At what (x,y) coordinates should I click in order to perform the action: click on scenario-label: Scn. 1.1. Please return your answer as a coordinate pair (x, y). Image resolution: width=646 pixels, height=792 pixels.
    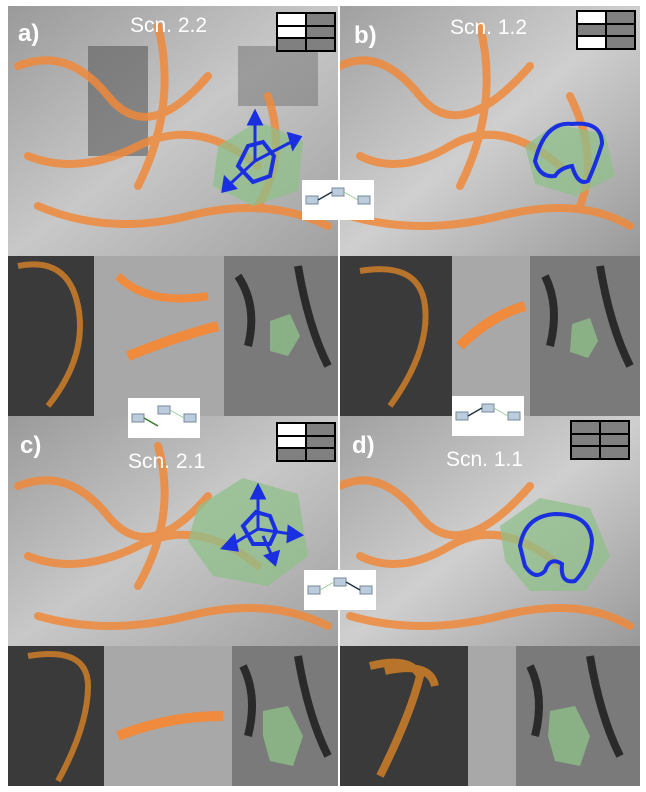
    Looking at the image, I should click on (485, 459).